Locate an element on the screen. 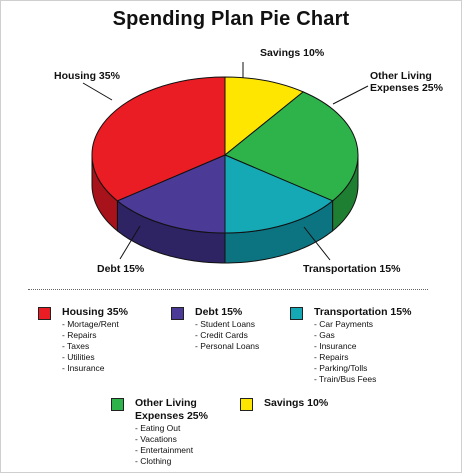 This screenshot has height=473, width=462. pie-slice-other-living-expenses is located at coordinates (291, 146).